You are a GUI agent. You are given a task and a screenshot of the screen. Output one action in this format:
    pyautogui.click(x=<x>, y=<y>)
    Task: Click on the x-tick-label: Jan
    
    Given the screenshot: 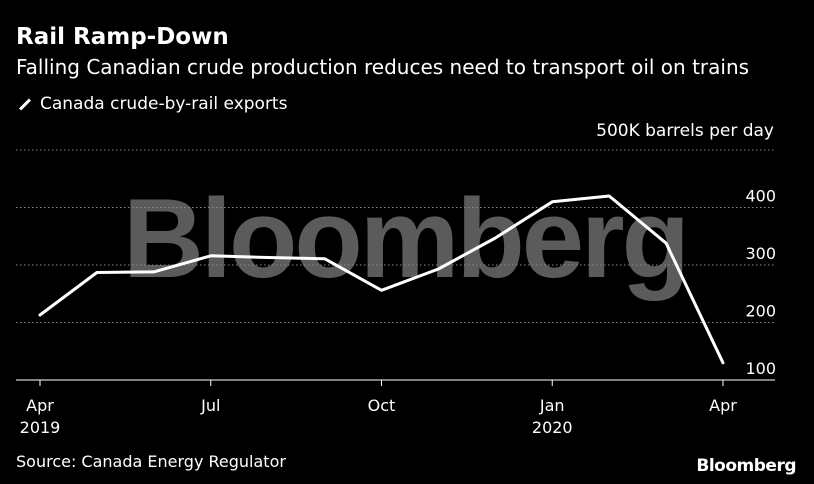 What is the action you would take?
    pyautogui.click(x=552, y=405)
    